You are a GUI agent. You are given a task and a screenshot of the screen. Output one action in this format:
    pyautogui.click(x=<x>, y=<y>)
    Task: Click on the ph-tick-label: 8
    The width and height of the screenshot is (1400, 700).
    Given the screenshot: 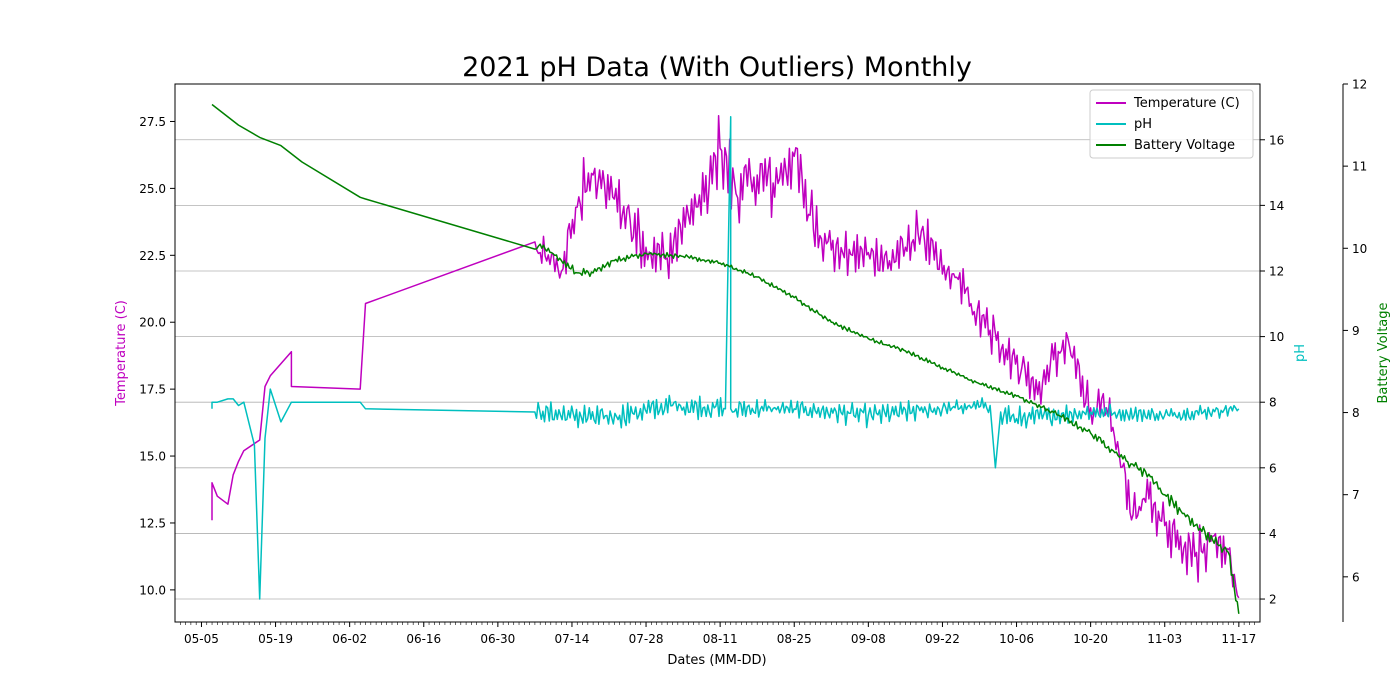 What is the action you would take?
    pyautogui.click(x=1273, y=403)
    